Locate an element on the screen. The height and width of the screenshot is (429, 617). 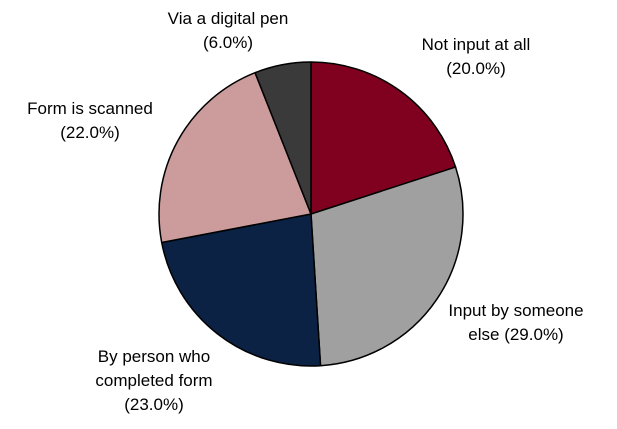
slice-label-line: completed form is located at coordinates (153, 380).